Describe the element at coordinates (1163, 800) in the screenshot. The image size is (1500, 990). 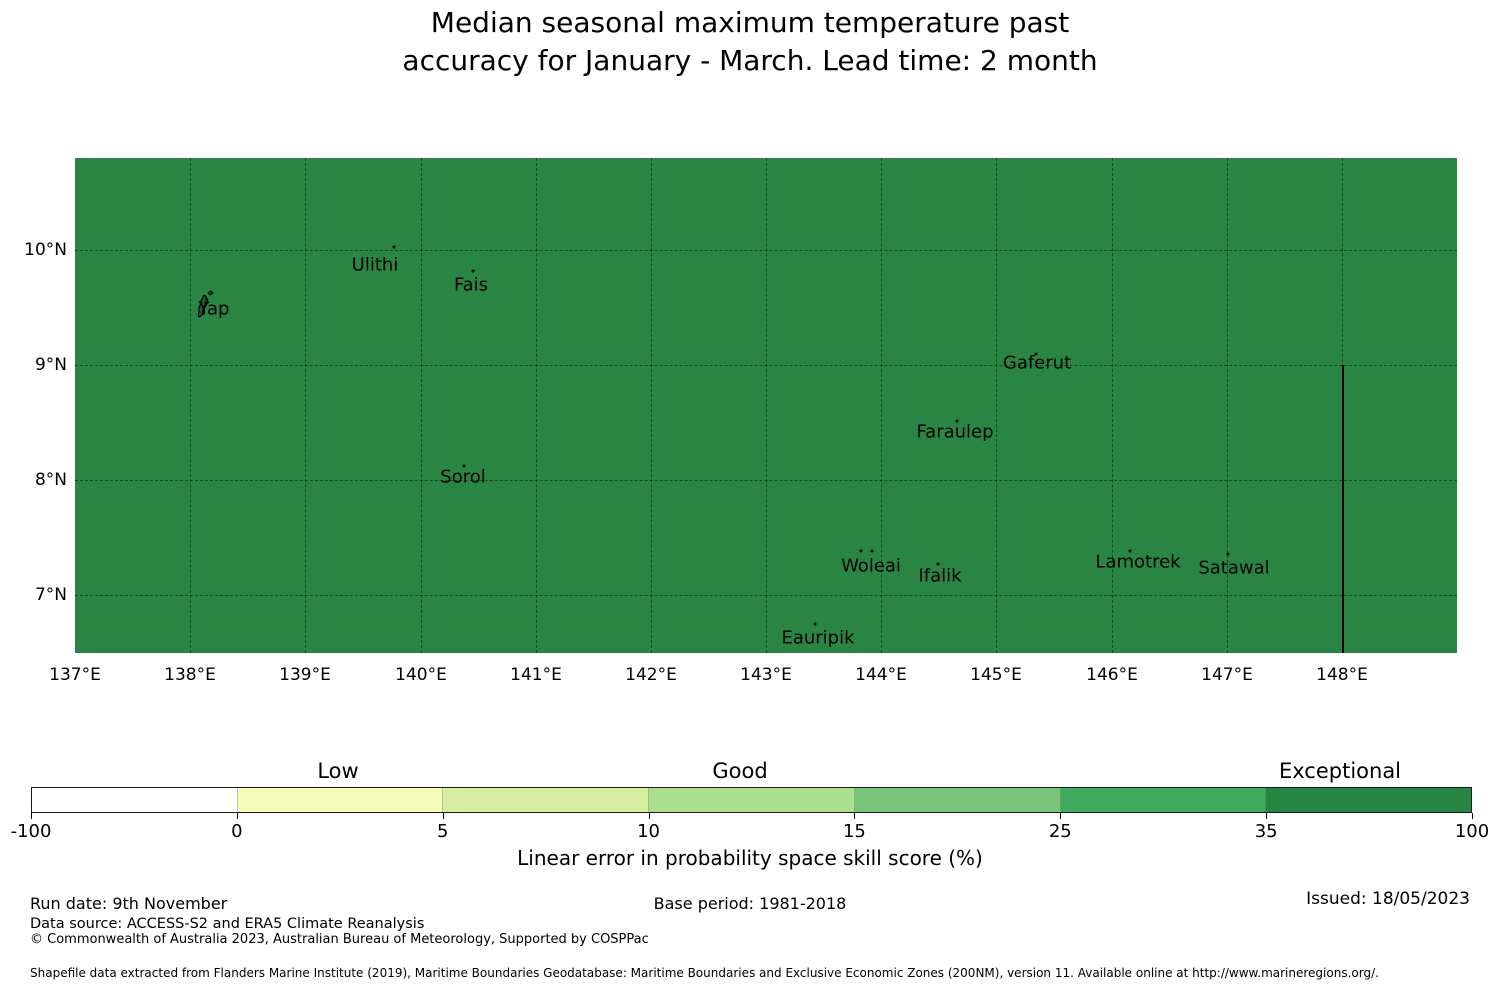
I see `colorbar-segment-25to35` at that location.